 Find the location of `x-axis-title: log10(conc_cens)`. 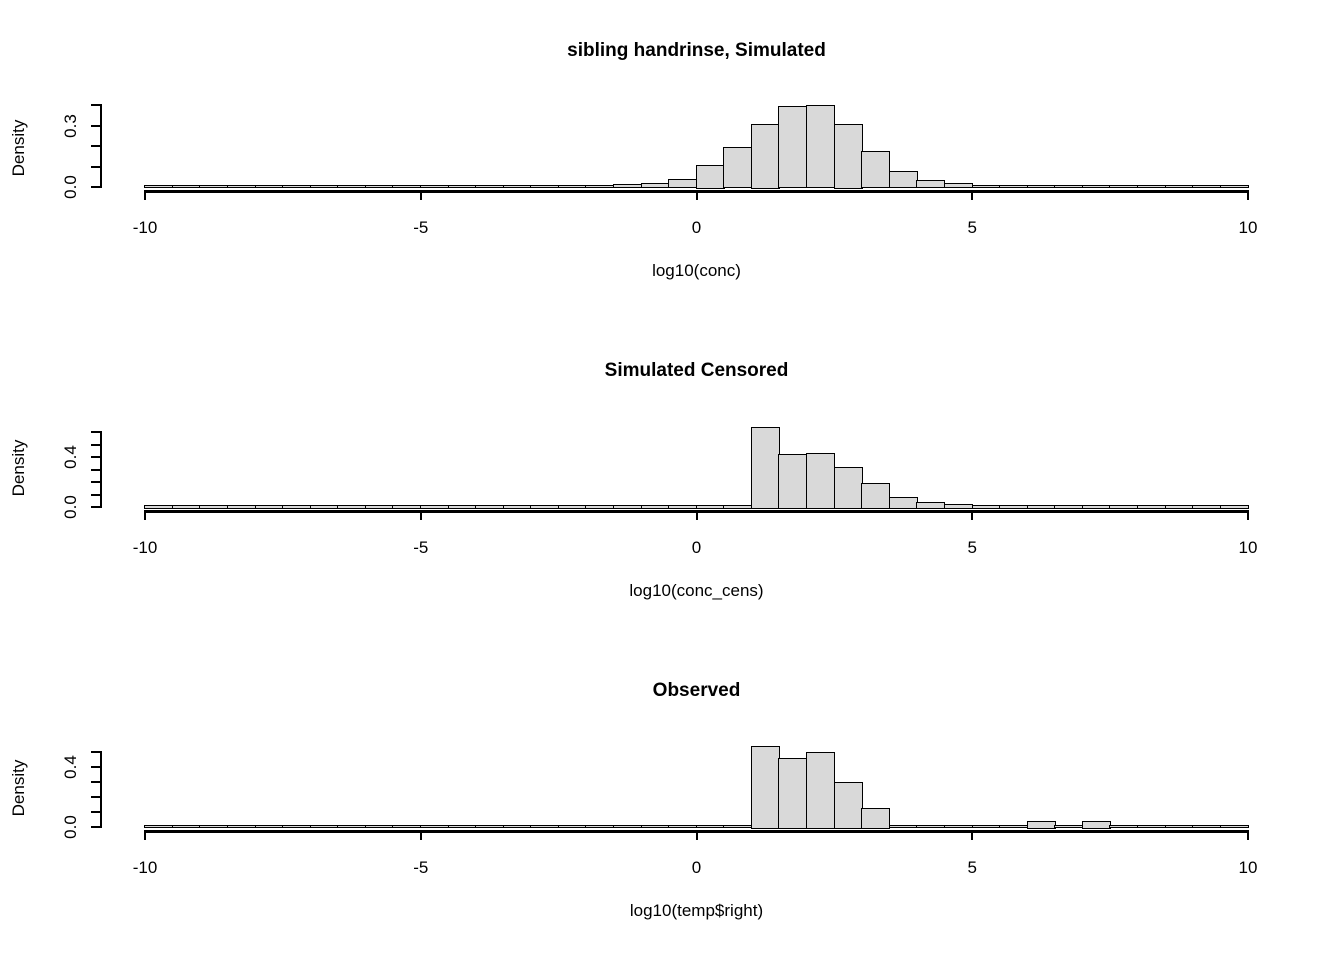

x-axis-title: log10(conc_cens) is located at coordinates (696, 590).